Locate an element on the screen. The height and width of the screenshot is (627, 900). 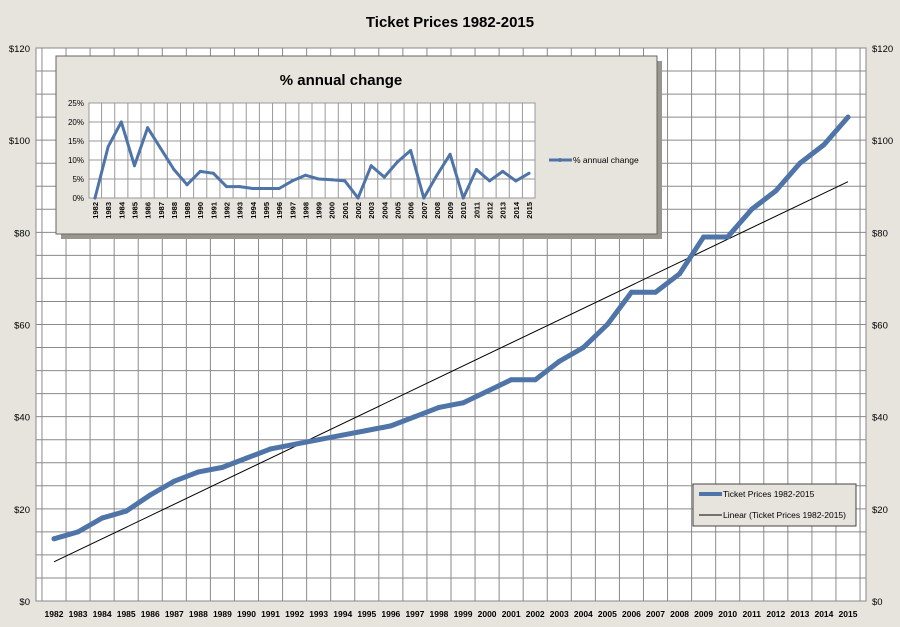
inset-x-tick-label: 1991 is located at coordinates (213, 210).